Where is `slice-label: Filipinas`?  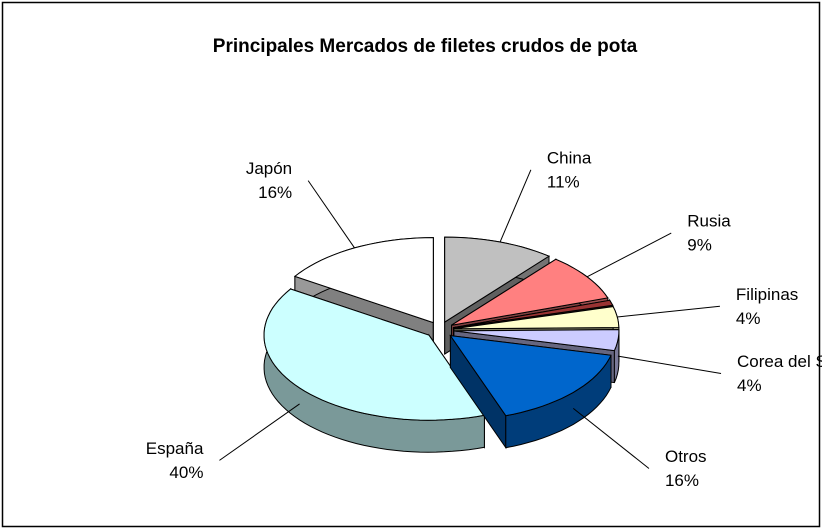 slice-label: Filipinas is located at coordinates (767, 294).